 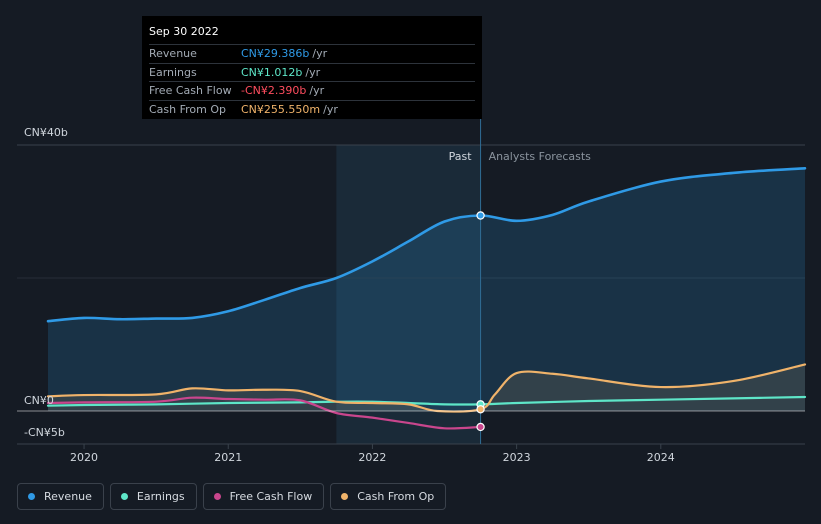 What do you see at coordinates (408, 294) in the screenshot?
I see `past-region` at bounding box center [408, 294].